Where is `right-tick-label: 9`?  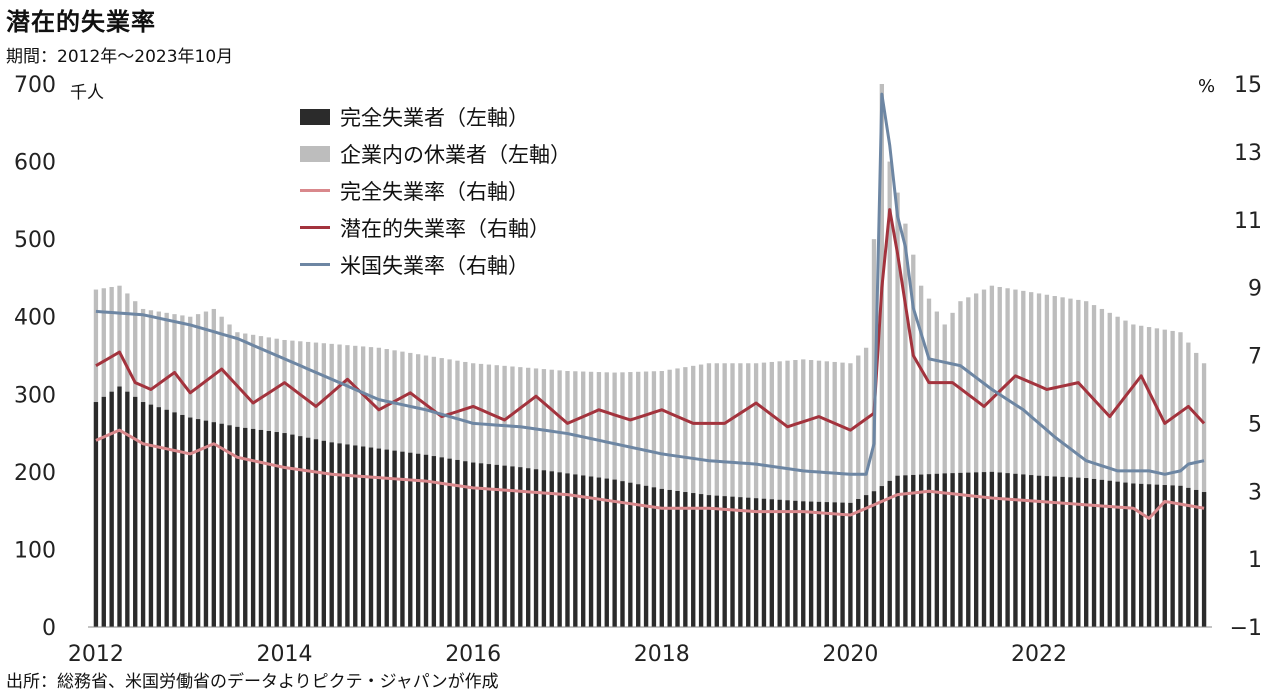
right-tick-label: 9 is located at coordinates (1255, 289).